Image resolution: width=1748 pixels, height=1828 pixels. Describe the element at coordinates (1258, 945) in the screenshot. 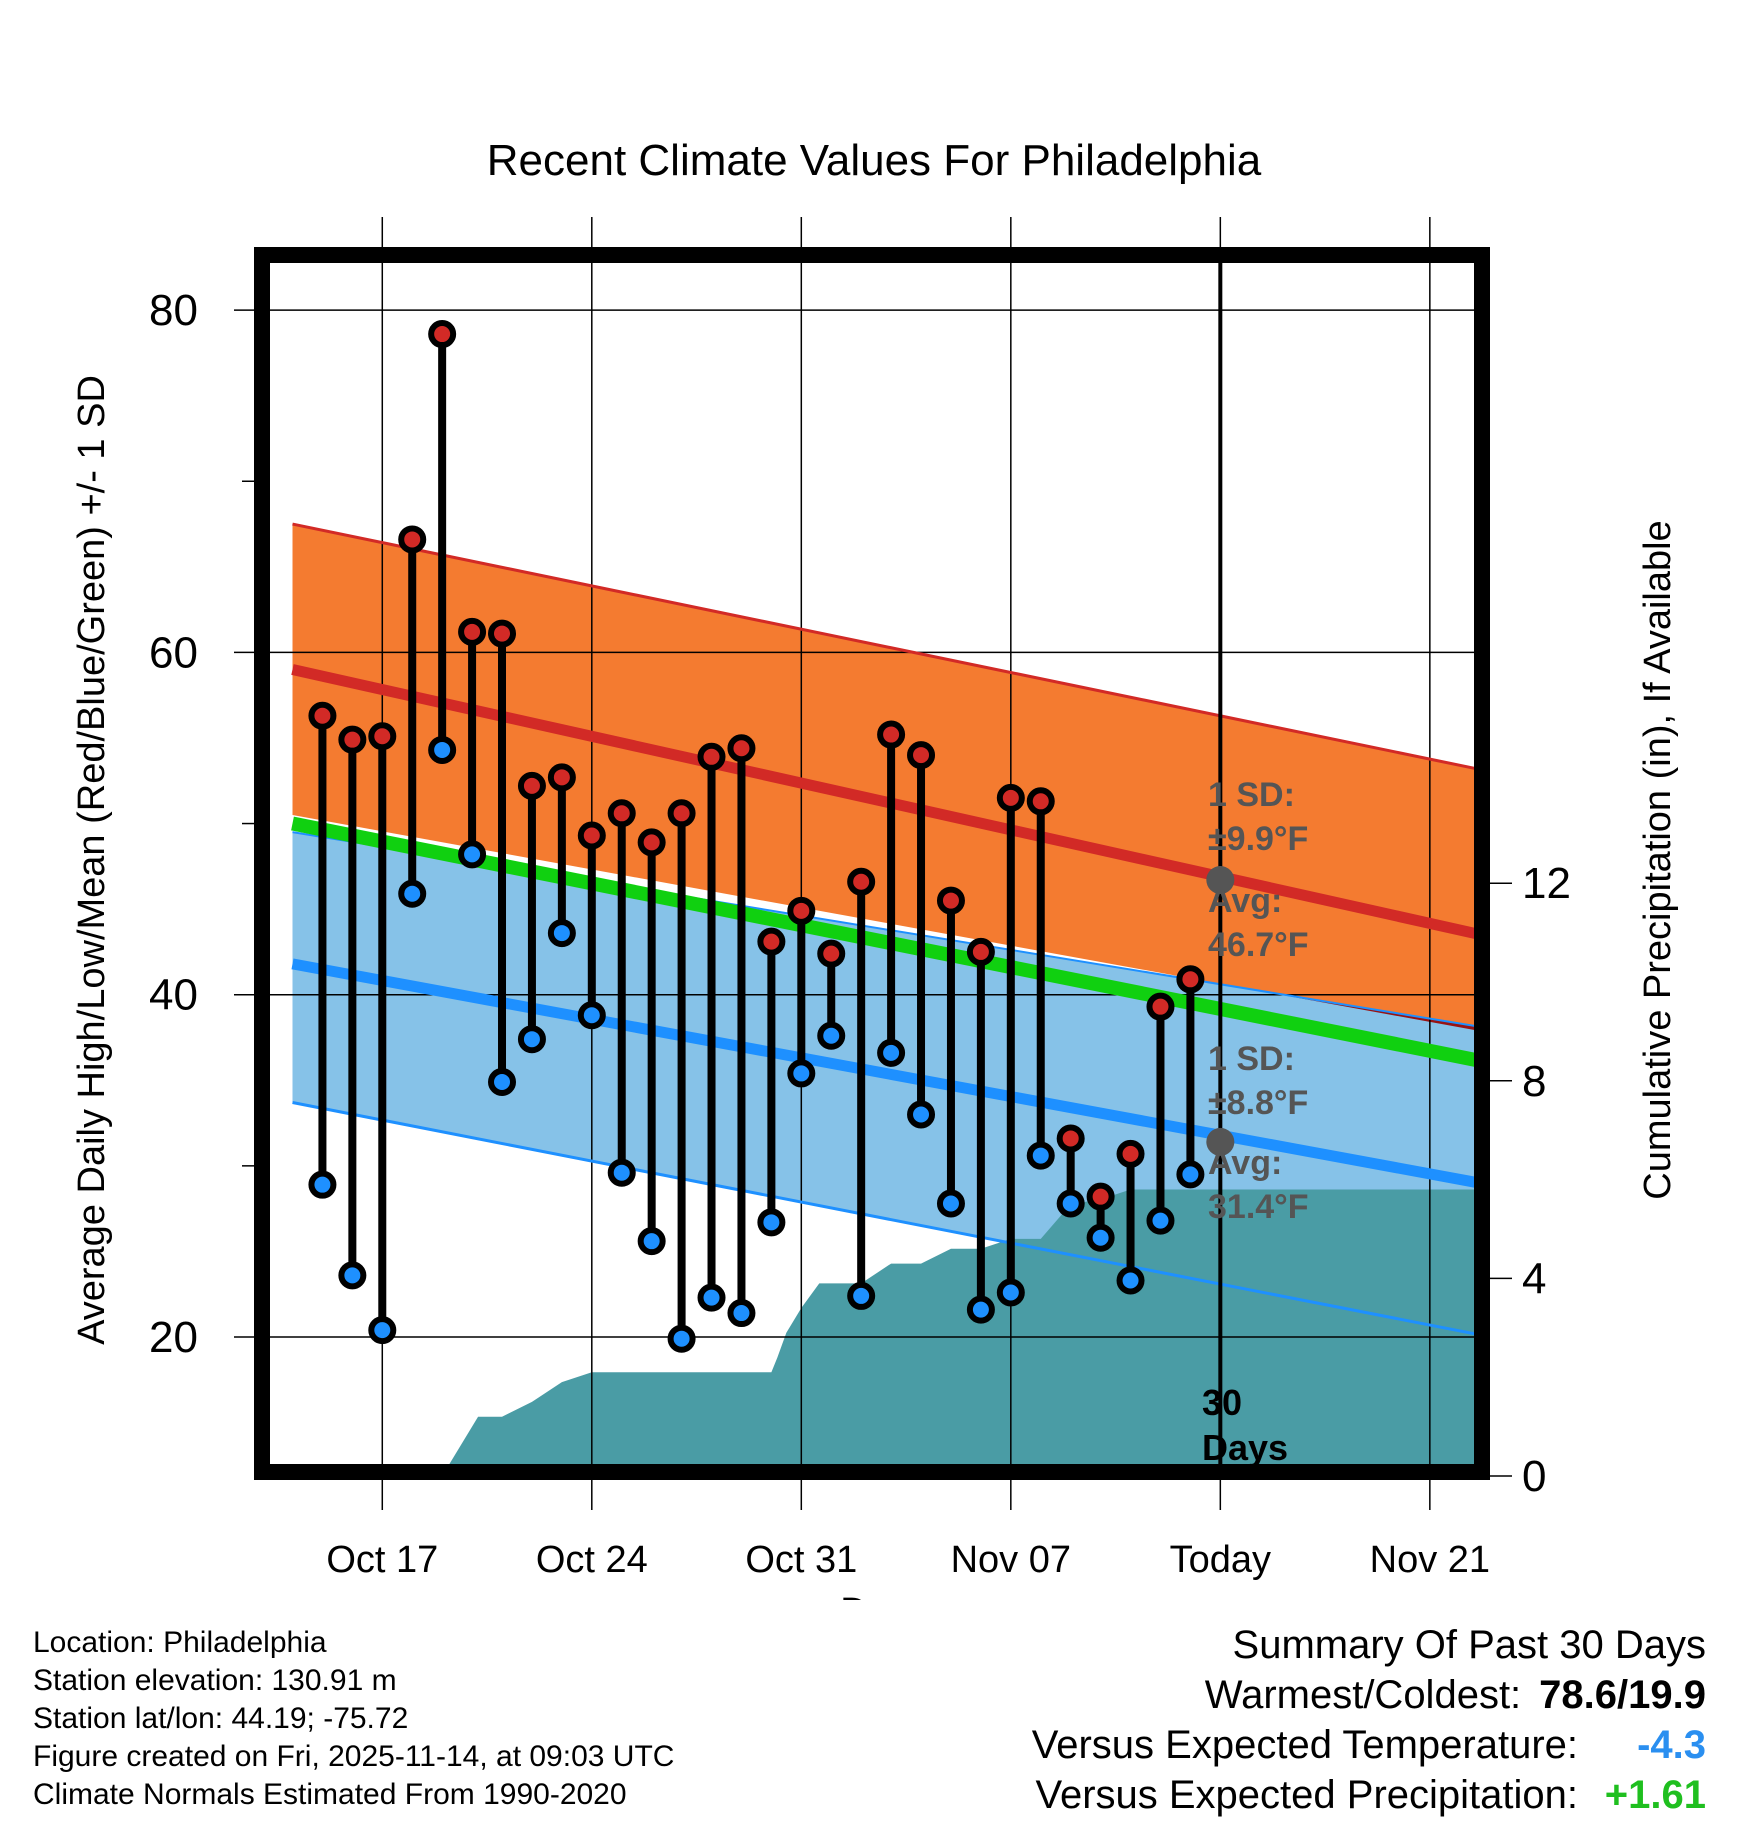

I see `high-avg-value: 46.7°F` at that location.